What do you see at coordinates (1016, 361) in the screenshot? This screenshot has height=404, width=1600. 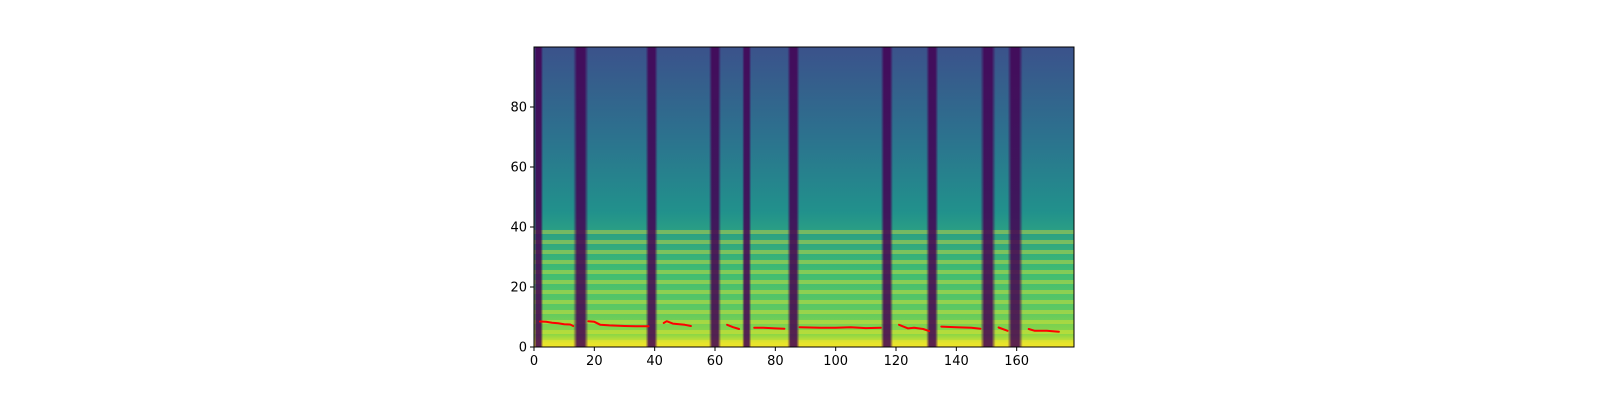 I see `x-tick-label-160: 160` at bounding box center [1016, 361].